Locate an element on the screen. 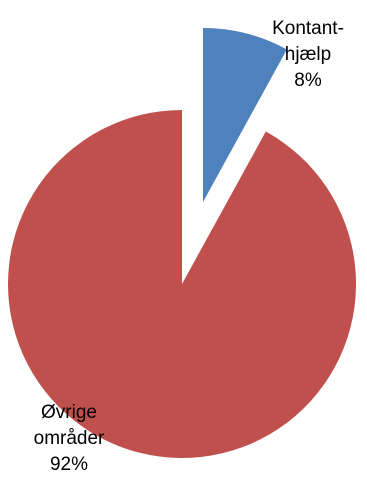  data-label-line: hjælp is located at coordinates (308, 54).